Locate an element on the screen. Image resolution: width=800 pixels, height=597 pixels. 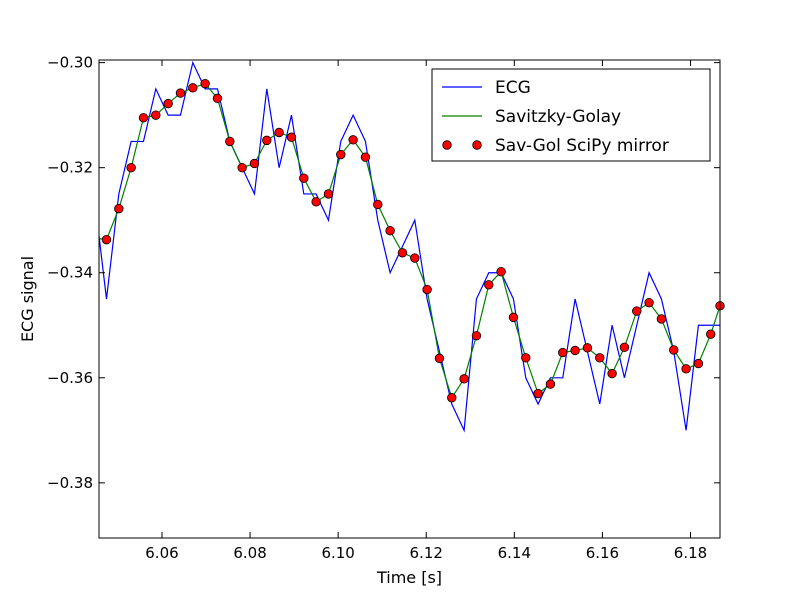
y-tick-label: −0.34 is located at coordinates (70, 273).